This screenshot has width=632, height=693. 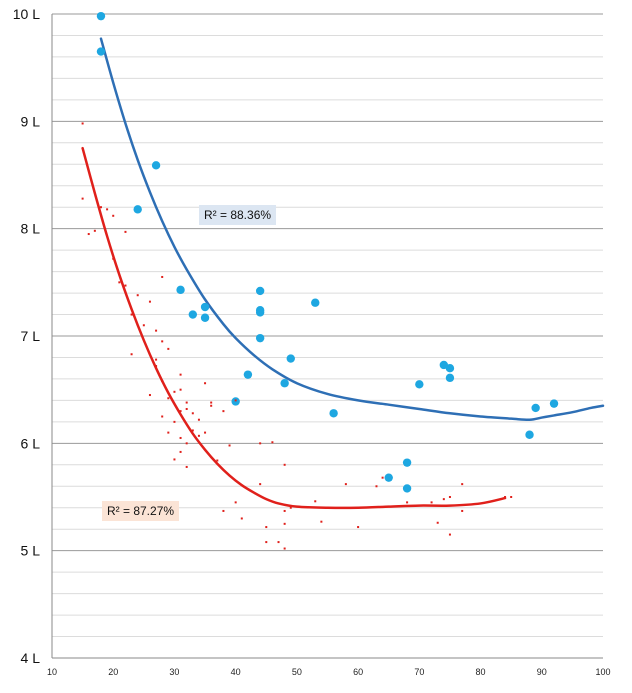 What do you see at coordinates (297, 672) in the screenshot?
I see `x-tick-label: 50` at bounding box center [297, 672].